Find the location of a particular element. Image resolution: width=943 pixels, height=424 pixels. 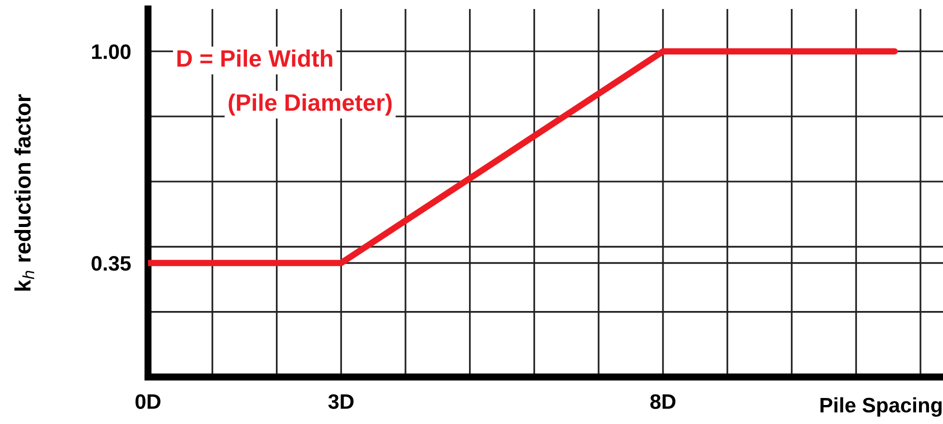

annotation: D = Pile Width is located at coordinates (254, 58).